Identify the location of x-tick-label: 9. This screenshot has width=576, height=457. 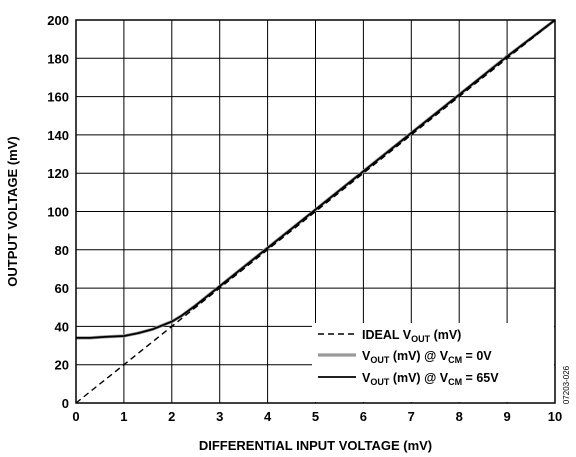
(506, 416).